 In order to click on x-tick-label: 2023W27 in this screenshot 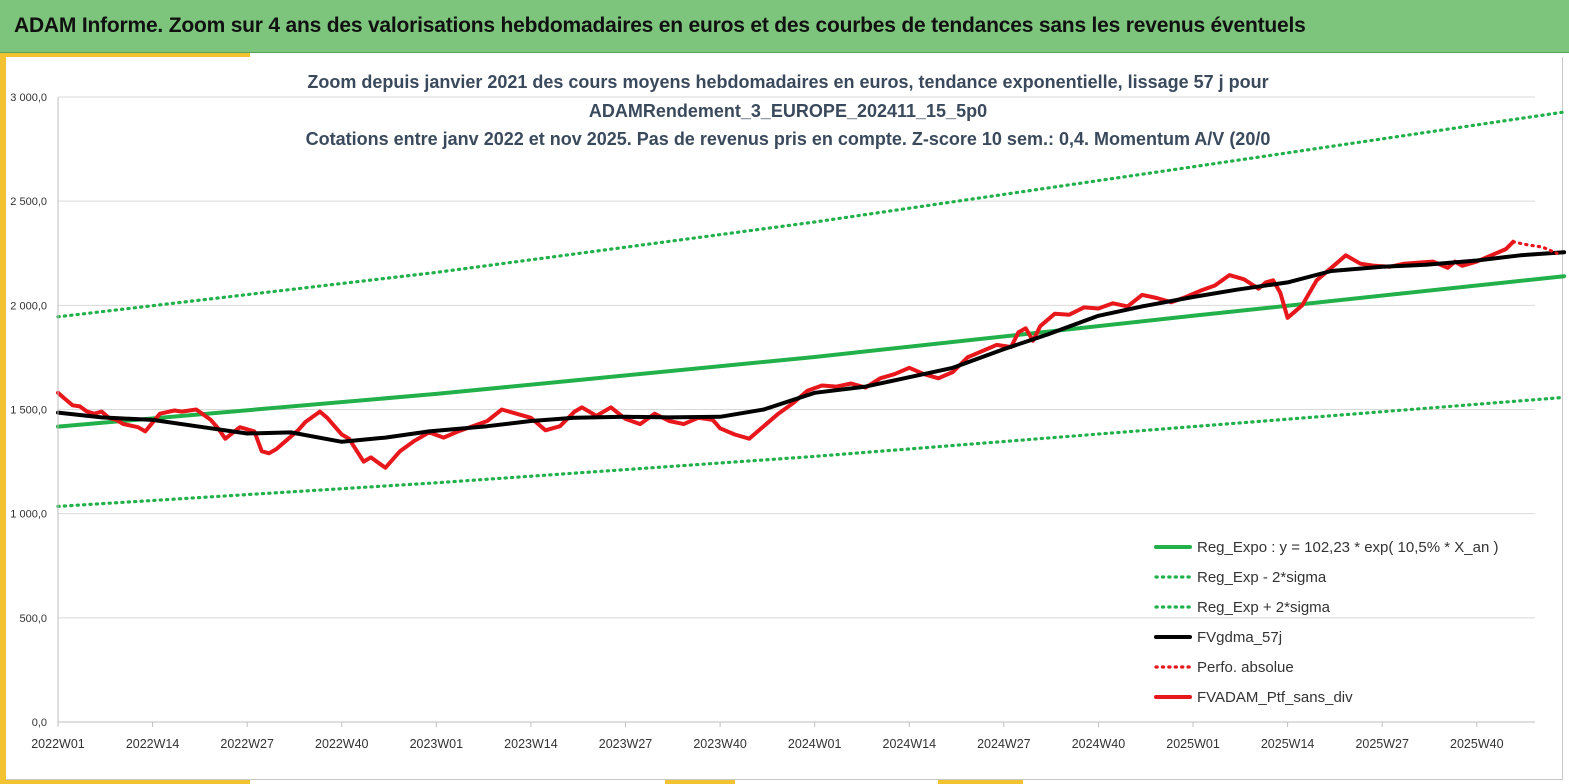, I will do `click(626, 744)`.